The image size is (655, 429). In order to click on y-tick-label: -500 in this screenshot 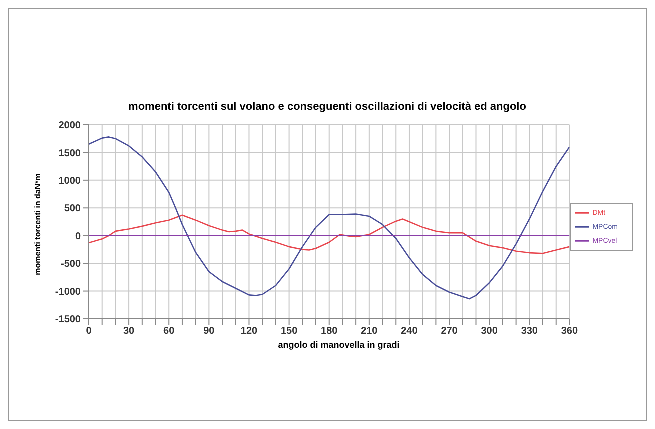, I will do `click(71, 264)`.